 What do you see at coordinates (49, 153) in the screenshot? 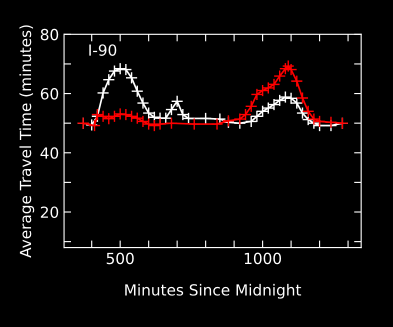
I see `y-tick-label: 40` at bounding box center [49, 153].